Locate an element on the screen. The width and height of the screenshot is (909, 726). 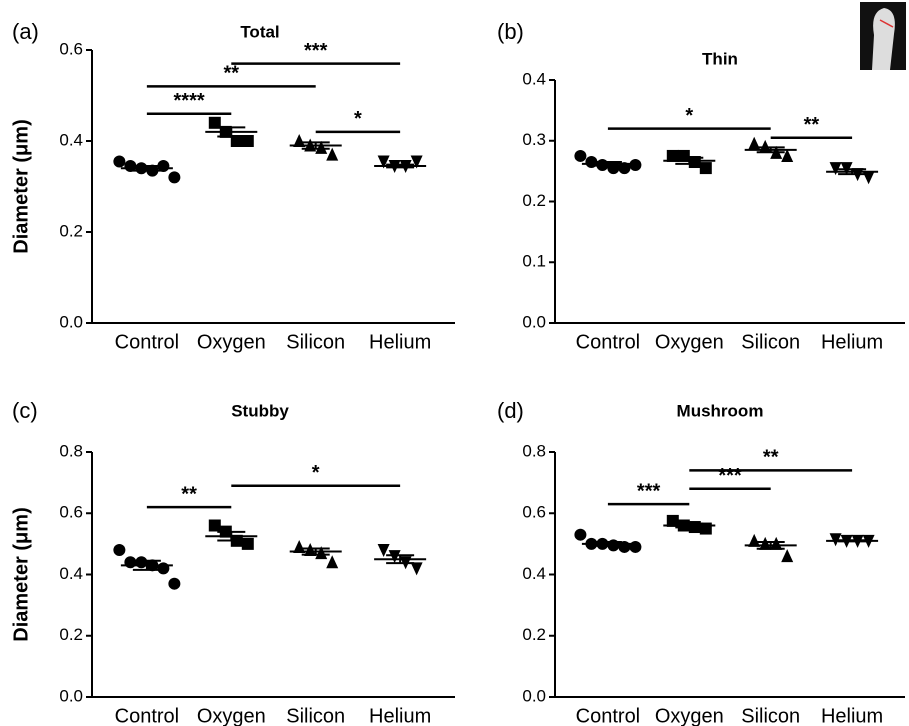
panel-label: (c) is located at coordinates (25, 410).